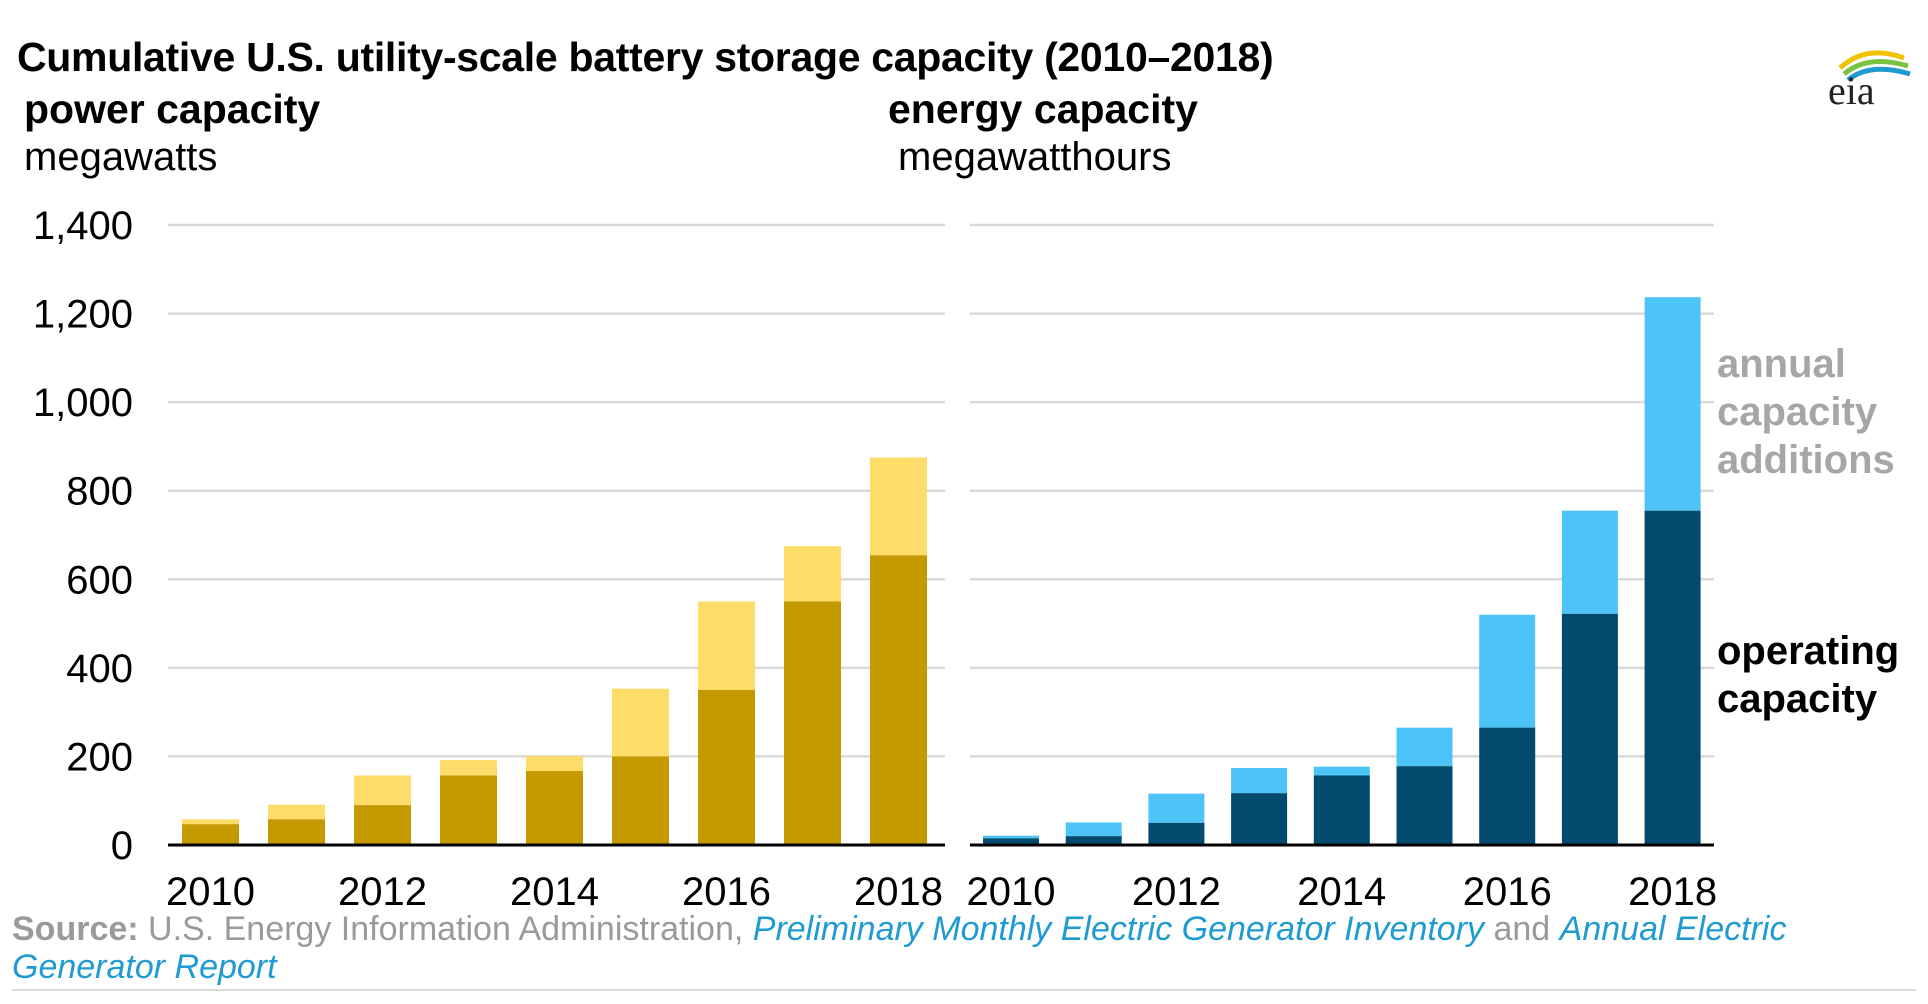 This screenshot has width=1928, height=1004. Describe the element at coordinates (726, 892) in the screenshot. I see `power-x-tick-label: 2016` at that location.